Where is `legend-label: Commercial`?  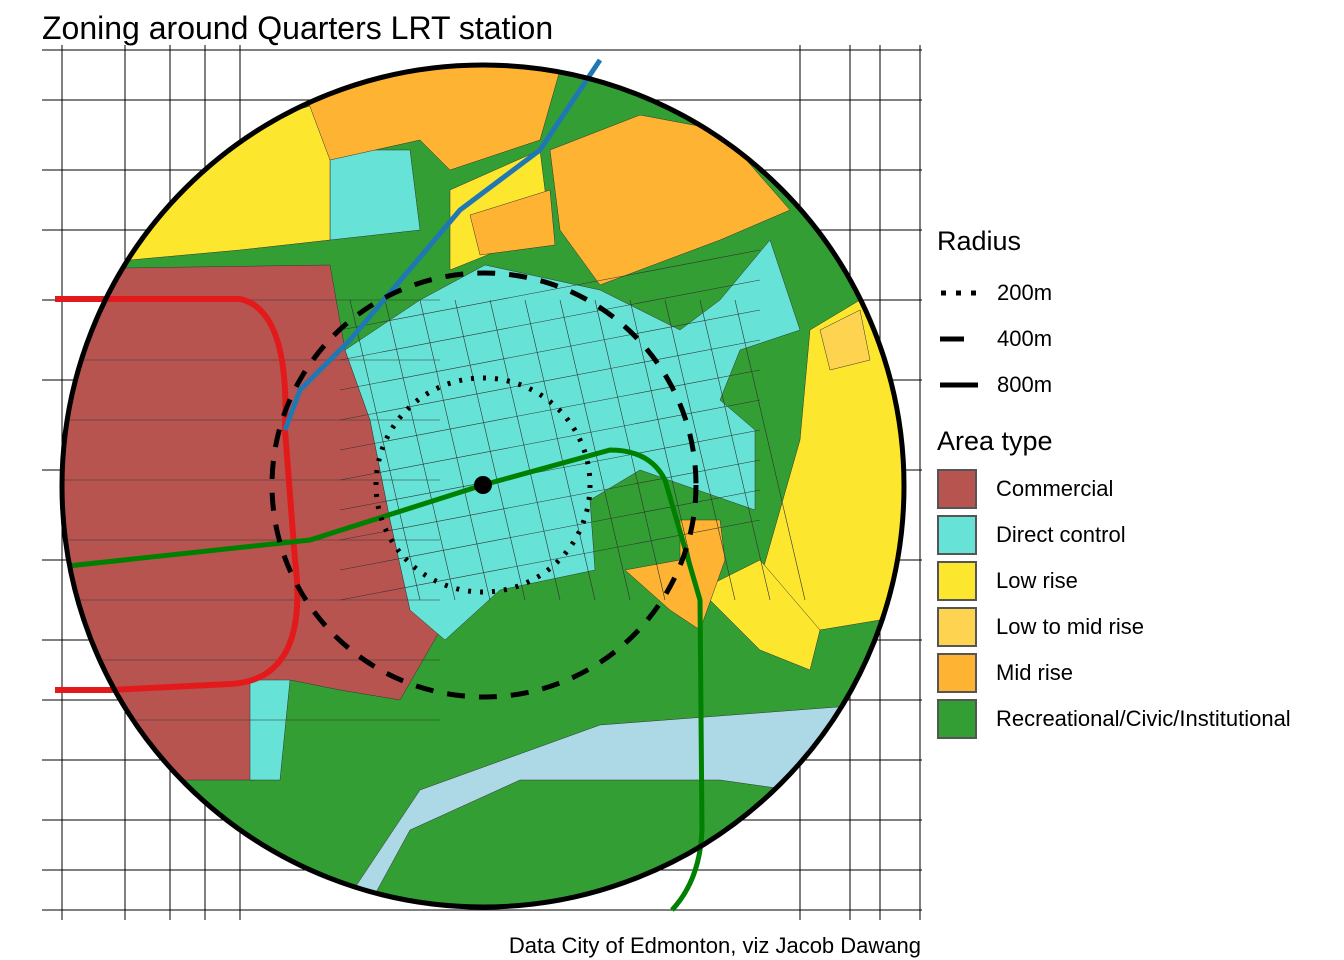 legend-label: Commercial is located at coordinates (1055, 488).